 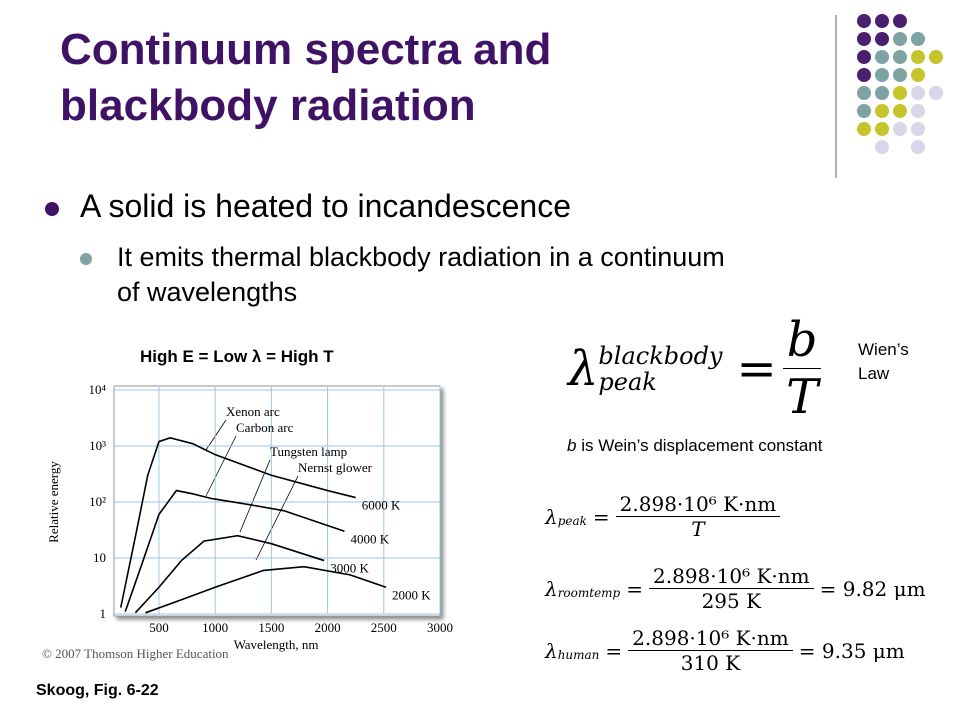 I want to click on annotation: Nernst glower, so click(x=335, y=467).